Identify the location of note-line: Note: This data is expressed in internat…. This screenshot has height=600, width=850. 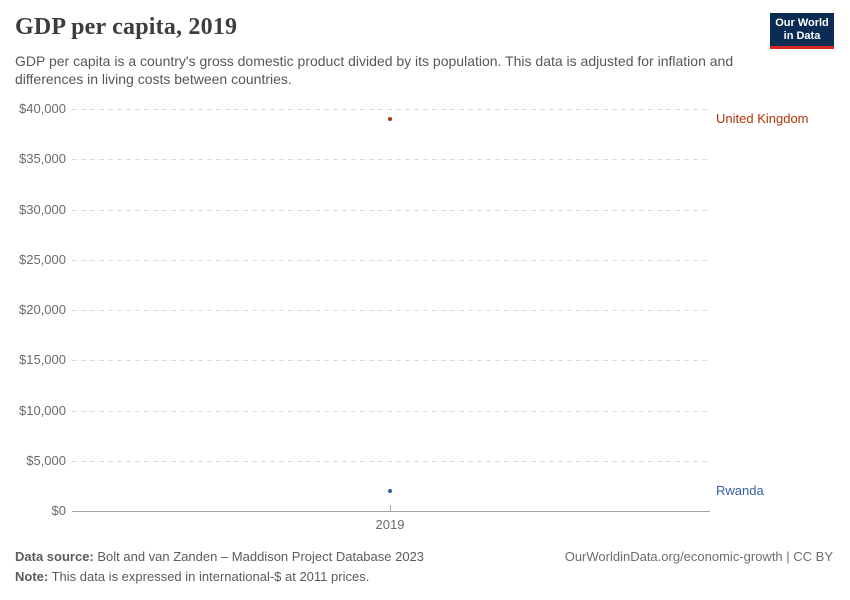
(219, 577).